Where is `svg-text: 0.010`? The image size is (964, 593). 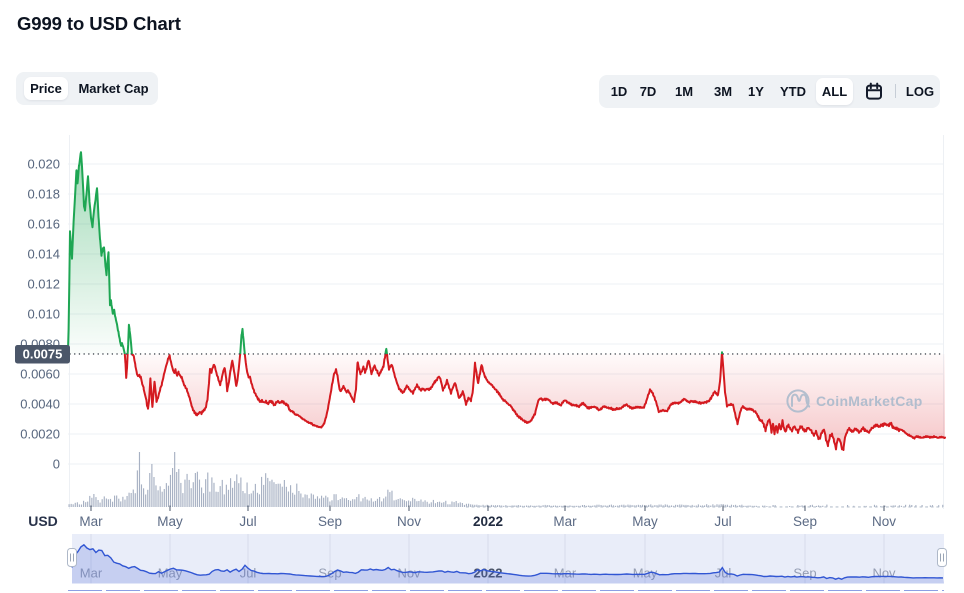
svg-text: 0.010 is located at coordinates (43, 314).